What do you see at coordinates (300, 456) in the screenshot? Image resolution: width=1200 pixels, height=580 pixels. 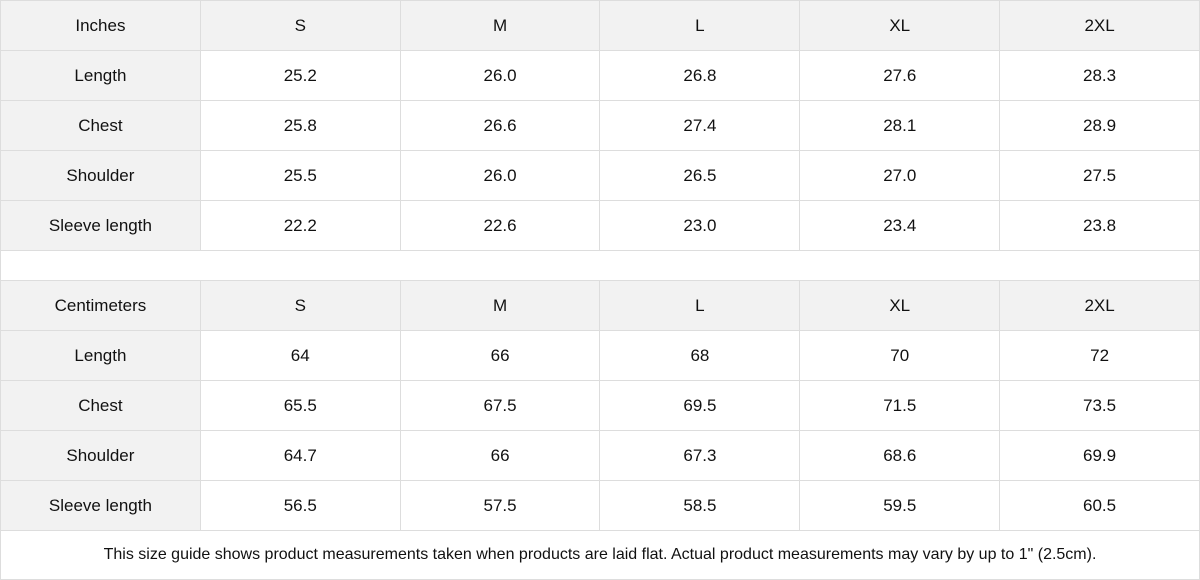 I see `measurement-value: 64.7` at bounding box center [300, 456].